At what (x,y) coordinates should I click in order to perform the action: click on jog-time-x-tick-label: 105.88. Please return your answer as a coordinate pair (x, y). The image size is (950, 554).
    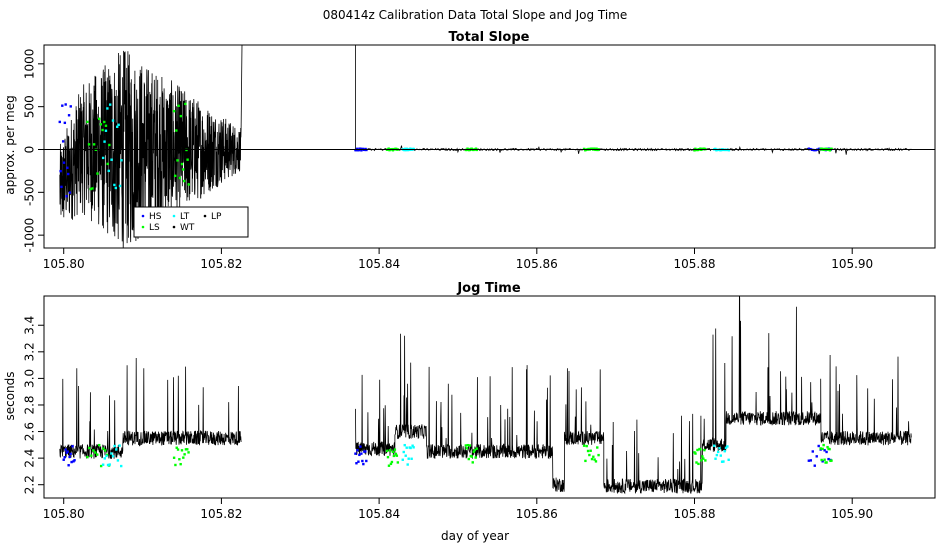
    Looking at the image, I should click on (695, 514).